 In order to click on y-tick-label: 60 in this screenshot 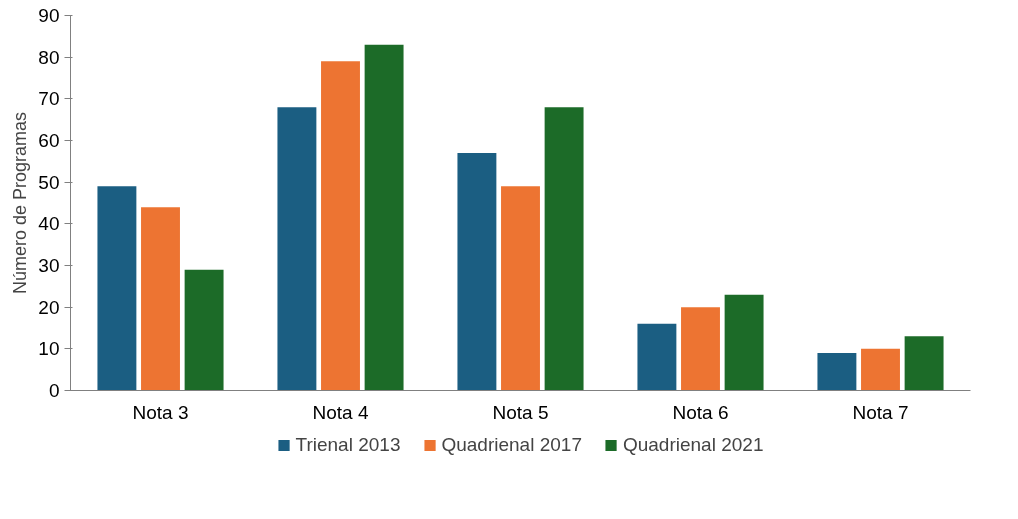, I will do `click(49, 140)`.